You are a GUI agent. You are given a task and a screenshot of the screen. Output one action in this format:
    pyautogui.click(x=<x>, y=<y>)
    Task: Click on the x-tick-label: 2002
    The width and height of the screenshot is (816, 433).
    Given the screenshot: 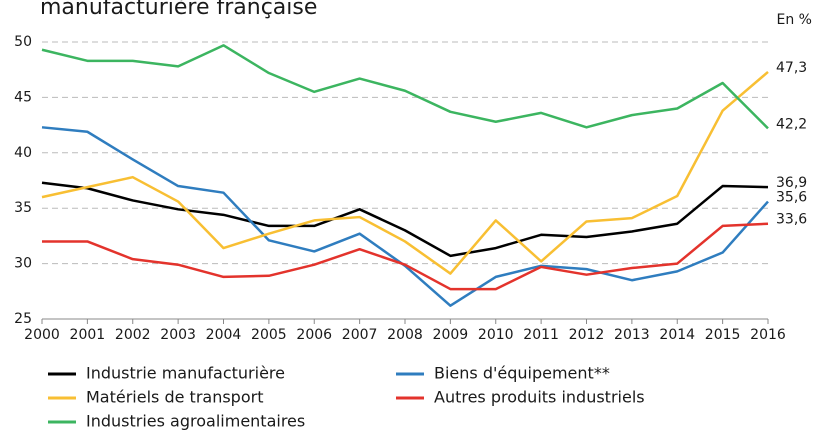 What is the action you would take?
    pyautogui.click(x=133, y=335)
    